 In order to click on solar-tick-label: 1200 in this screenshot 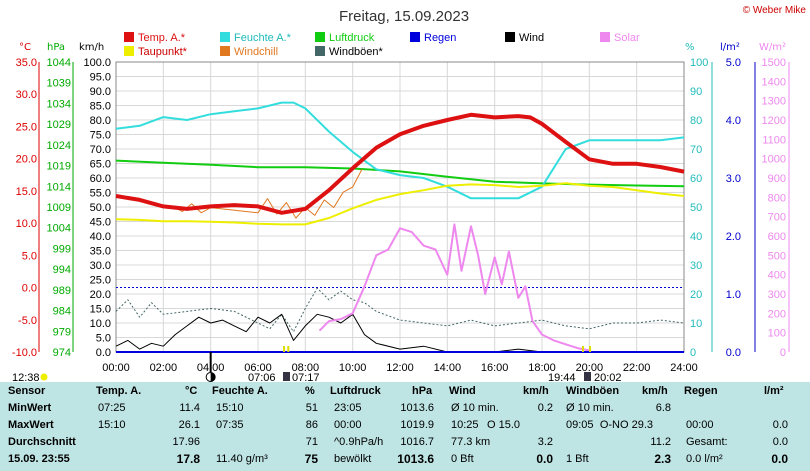, I will do `click(774, 121)`.